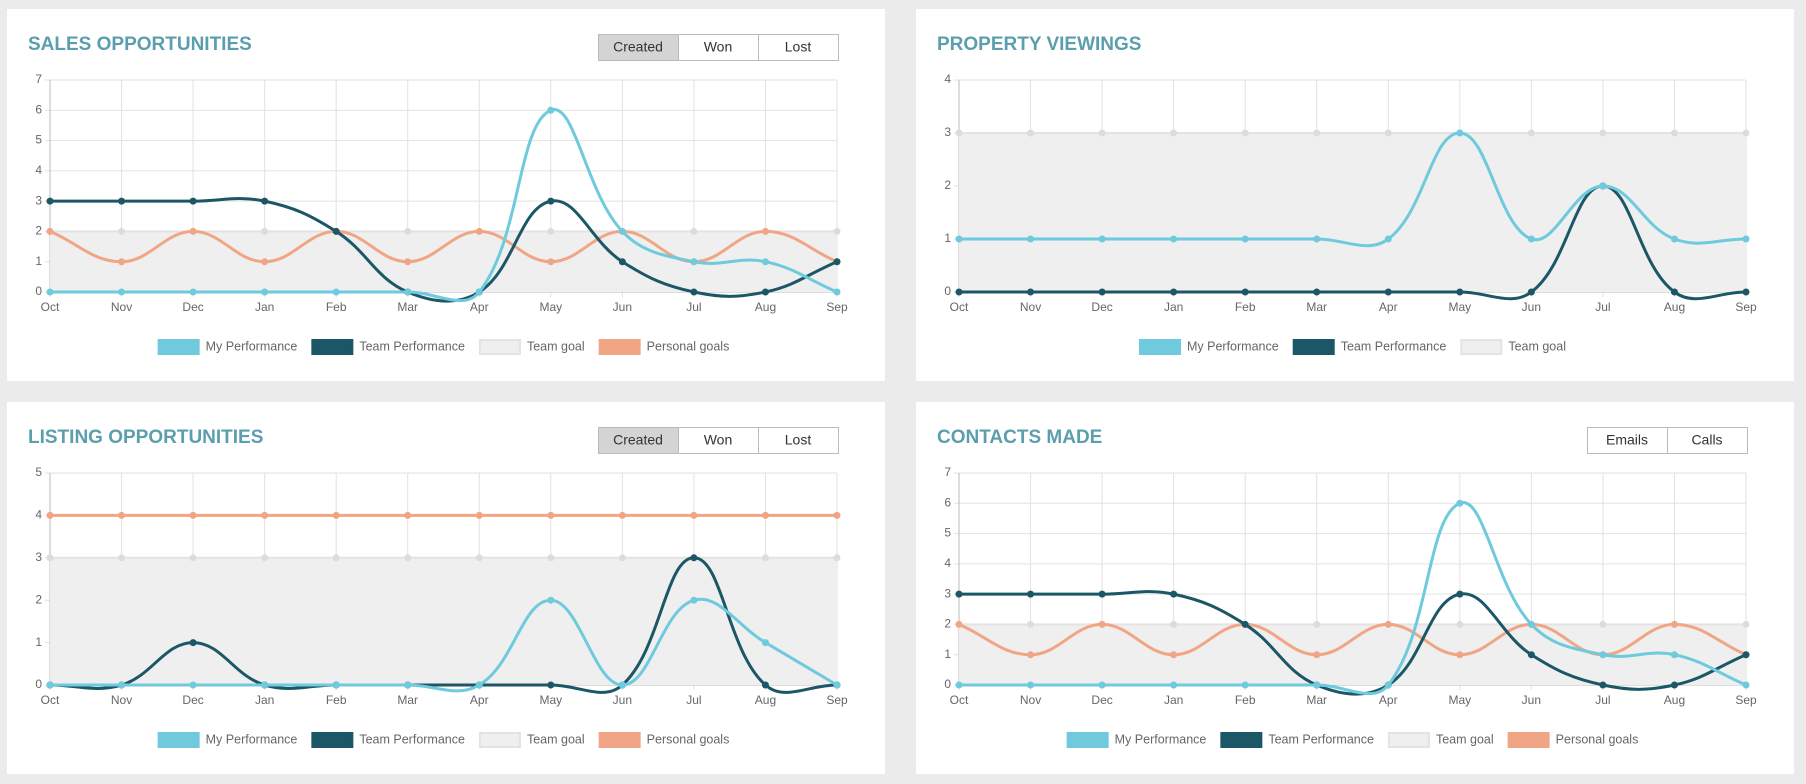 This screenshot has height=784, width=1806. Describe the element at coordinates (443, 621) in the screenshot. I see `series-area` at that location.